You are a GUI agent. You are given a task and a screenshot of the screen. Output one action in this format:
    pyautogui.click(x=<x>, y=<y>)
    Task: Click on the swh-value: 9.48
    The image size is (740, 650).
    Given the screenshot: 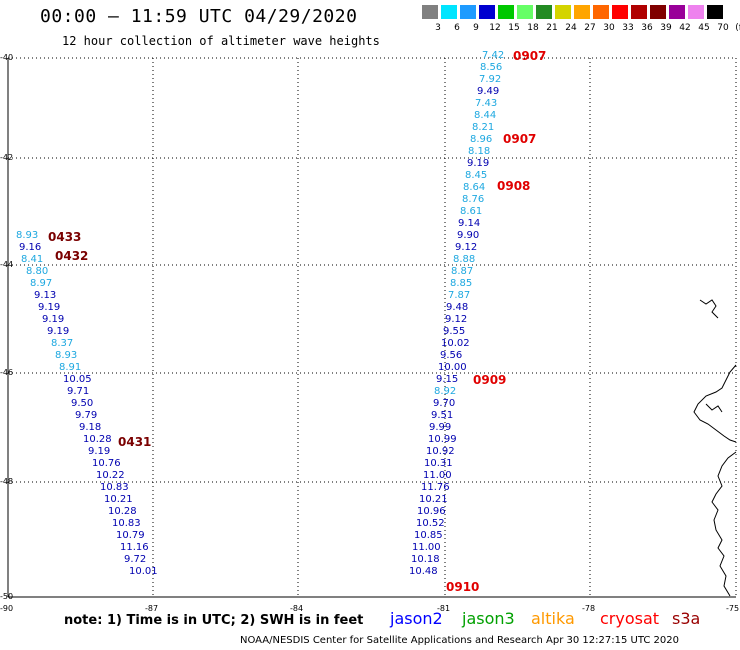 What is the action you would take?
    pyautogui.click(x=457, y=307)
    